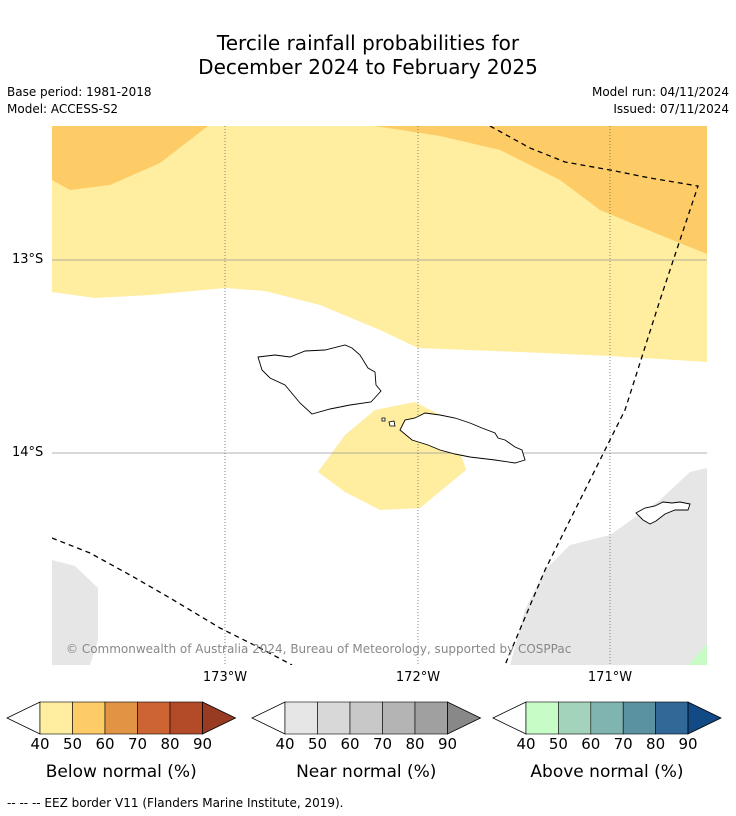 The width and height of the screenshot is (736, 816). Describe the element at coordinates (28, 452) in the screenshot. I see `lat-label-14s: 14°S` at that location.